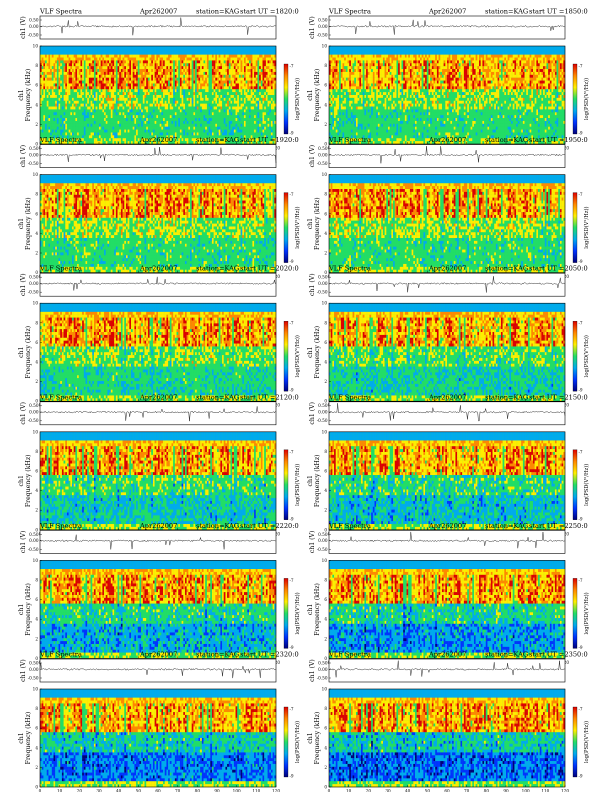  Describe the element at coordinates (329, 791) in the screenshot. I see `x-tick-label: 0` at that location.